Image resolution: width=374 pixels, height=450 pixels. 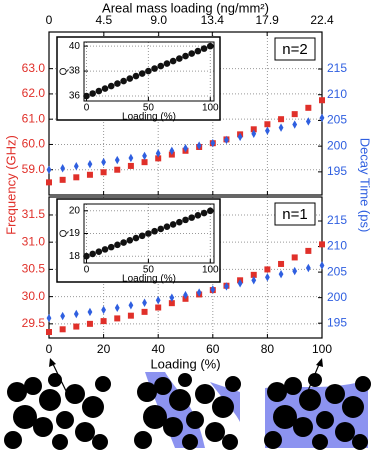 I want to click on x2-tick-label: 13.4, so click(x=213, y=20).